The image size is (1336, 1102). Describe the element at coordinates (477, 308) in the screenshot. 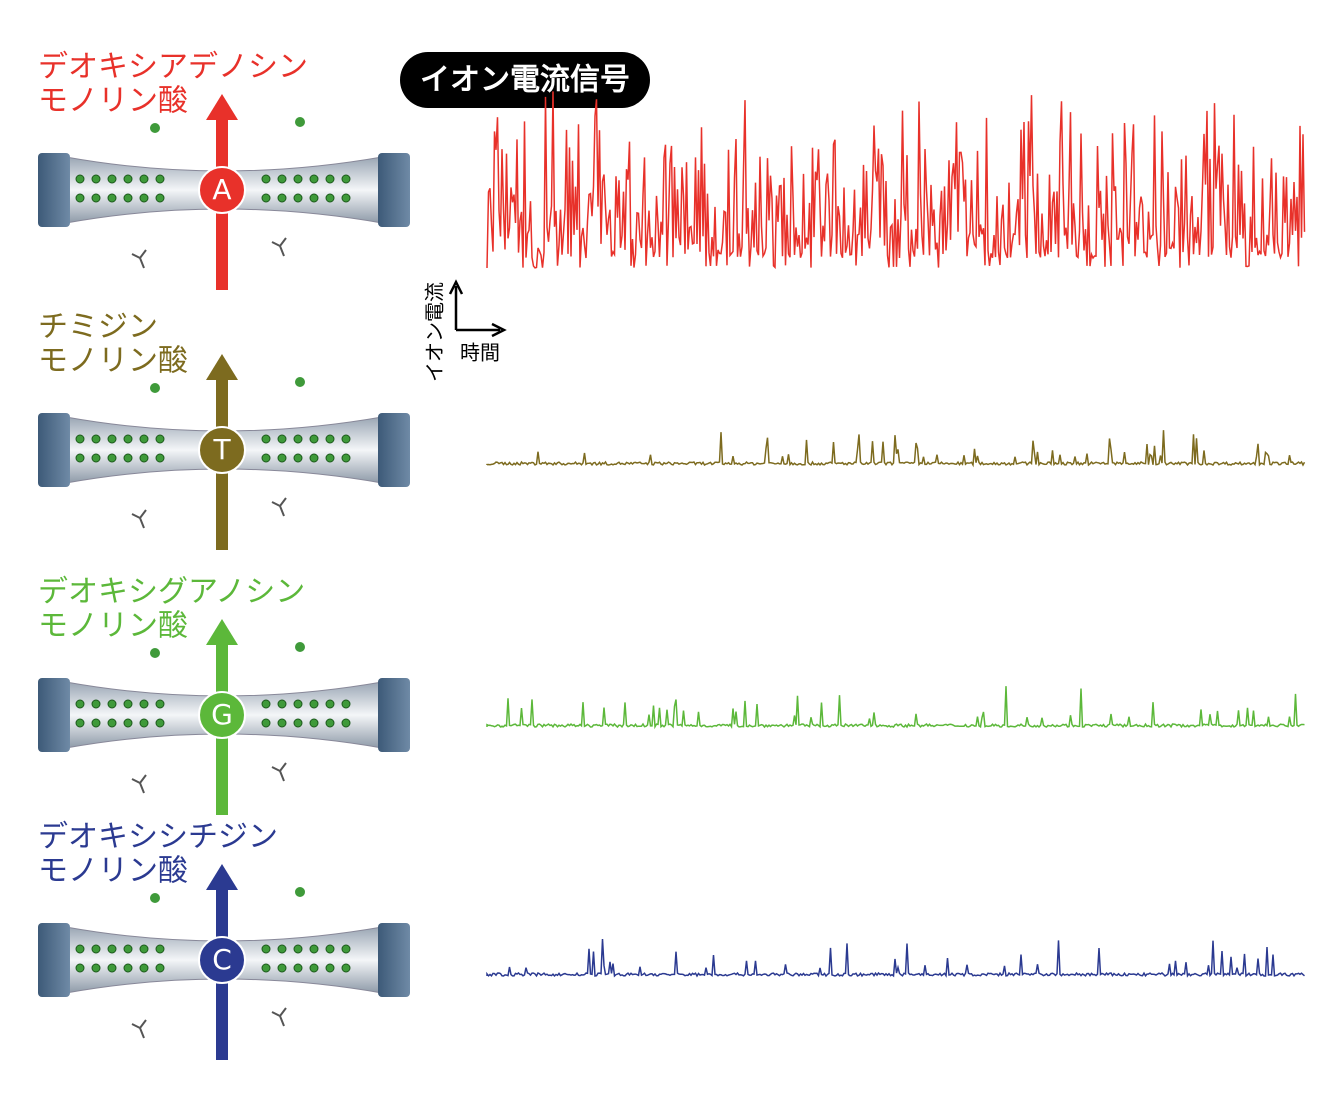

I see `scale-bar` at that location.